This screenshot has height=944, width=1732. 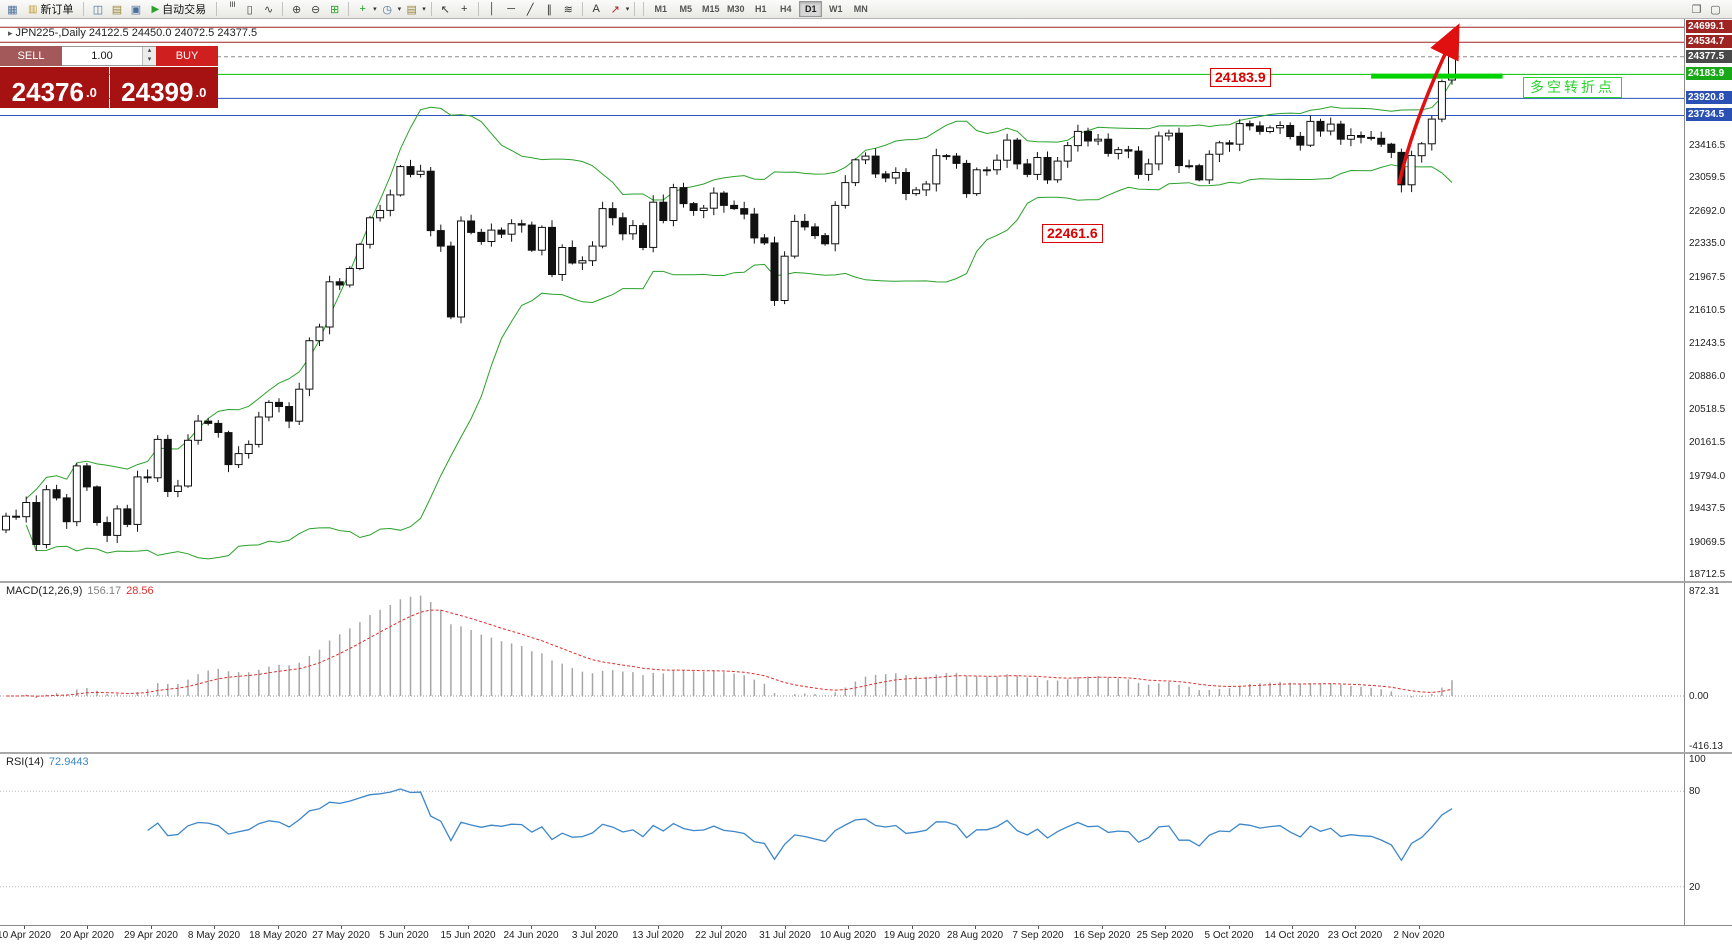 What do you see at coordinates (184, 10) in the screenshot?
I see `auto-trading-button-label: 自动交易` at bounding box center [184, 10].